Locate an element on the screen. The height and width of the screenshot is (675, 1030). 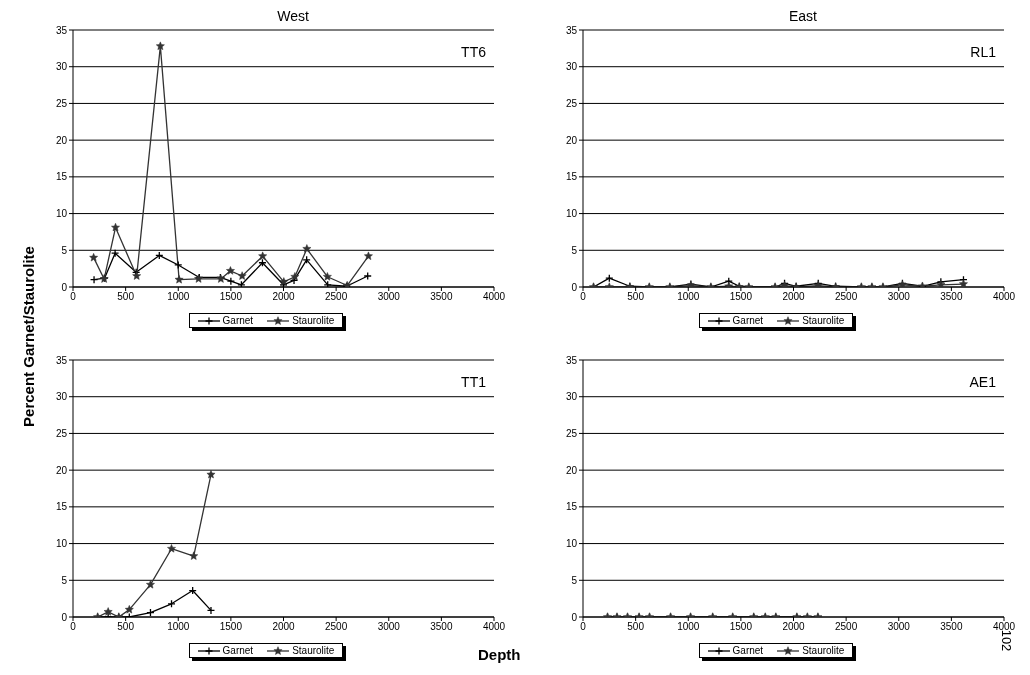
annotation: AE1 is located at coordinates (982, 382).